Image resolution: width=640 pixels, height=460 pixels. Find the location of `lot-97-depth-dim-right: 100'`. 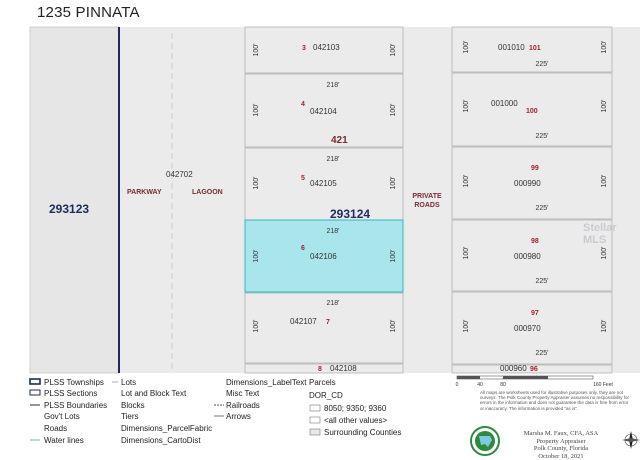

lot-97-depth-dim-right: 100' is located at coordinates (604, 325).